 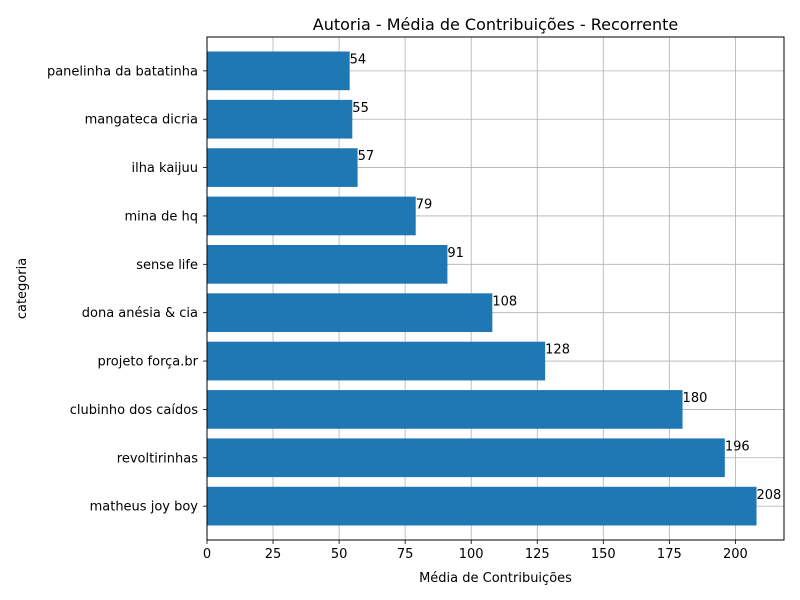 What do you see at coordinates (537, 554) in the screenshot?
I see `x-tick-label: 125` at bounding box center [537, 554].